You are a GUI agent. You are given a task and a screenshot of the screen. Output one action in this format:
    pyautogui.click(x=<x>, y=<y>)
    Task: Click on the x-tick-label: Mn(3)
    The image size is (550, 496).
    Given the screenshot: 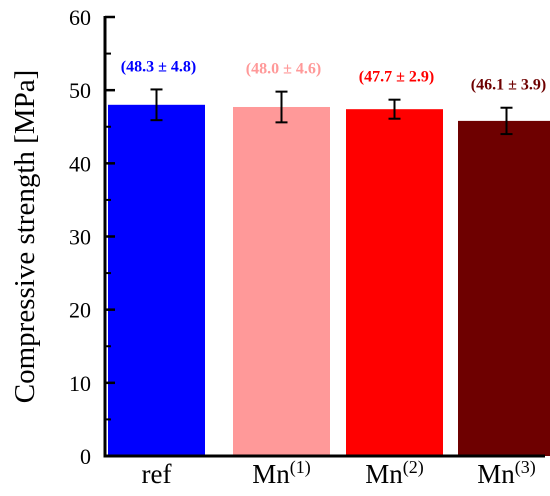 What is the action you would take?
    pyautogui.click(x=506, y=473)
    